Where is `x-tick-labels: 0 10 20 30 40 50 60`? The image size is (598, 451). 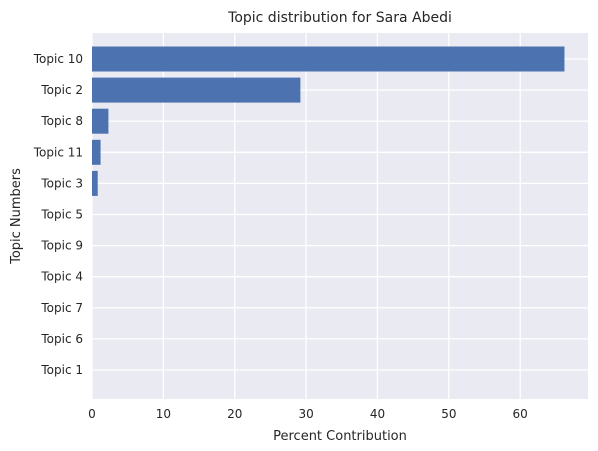 x-tick-labels: 0 10 20 30 40 50 60 is located at coordinates (308, 414).